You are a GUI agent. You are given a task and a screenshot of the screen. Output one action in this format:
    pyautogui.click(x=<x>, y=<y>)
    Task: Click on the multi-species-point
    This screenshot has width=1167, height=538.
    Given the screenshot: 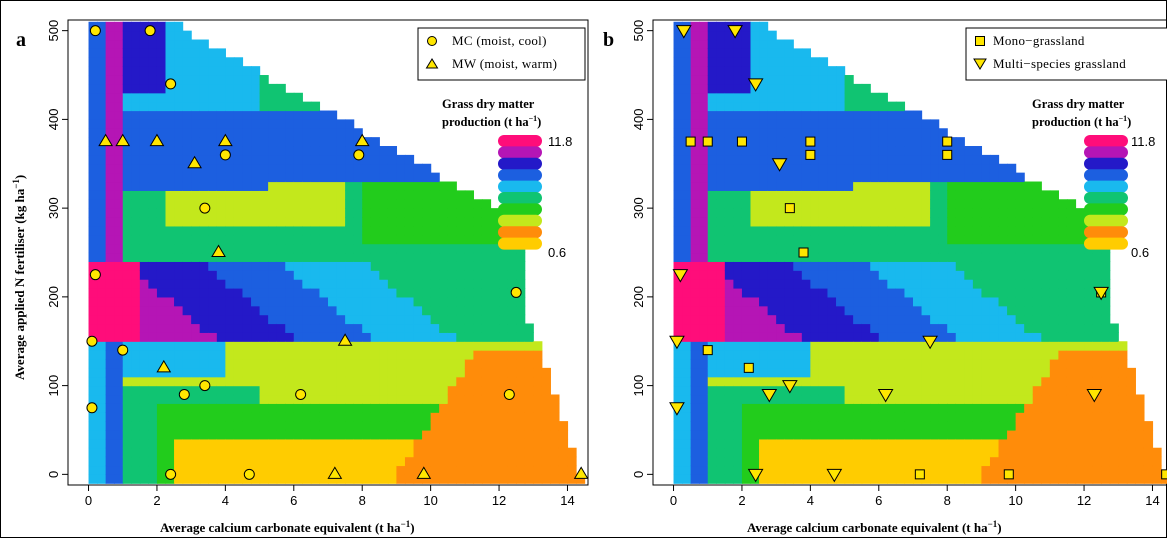 What is the action you would take?
    pyautogui.click(x=755, y=475)
    